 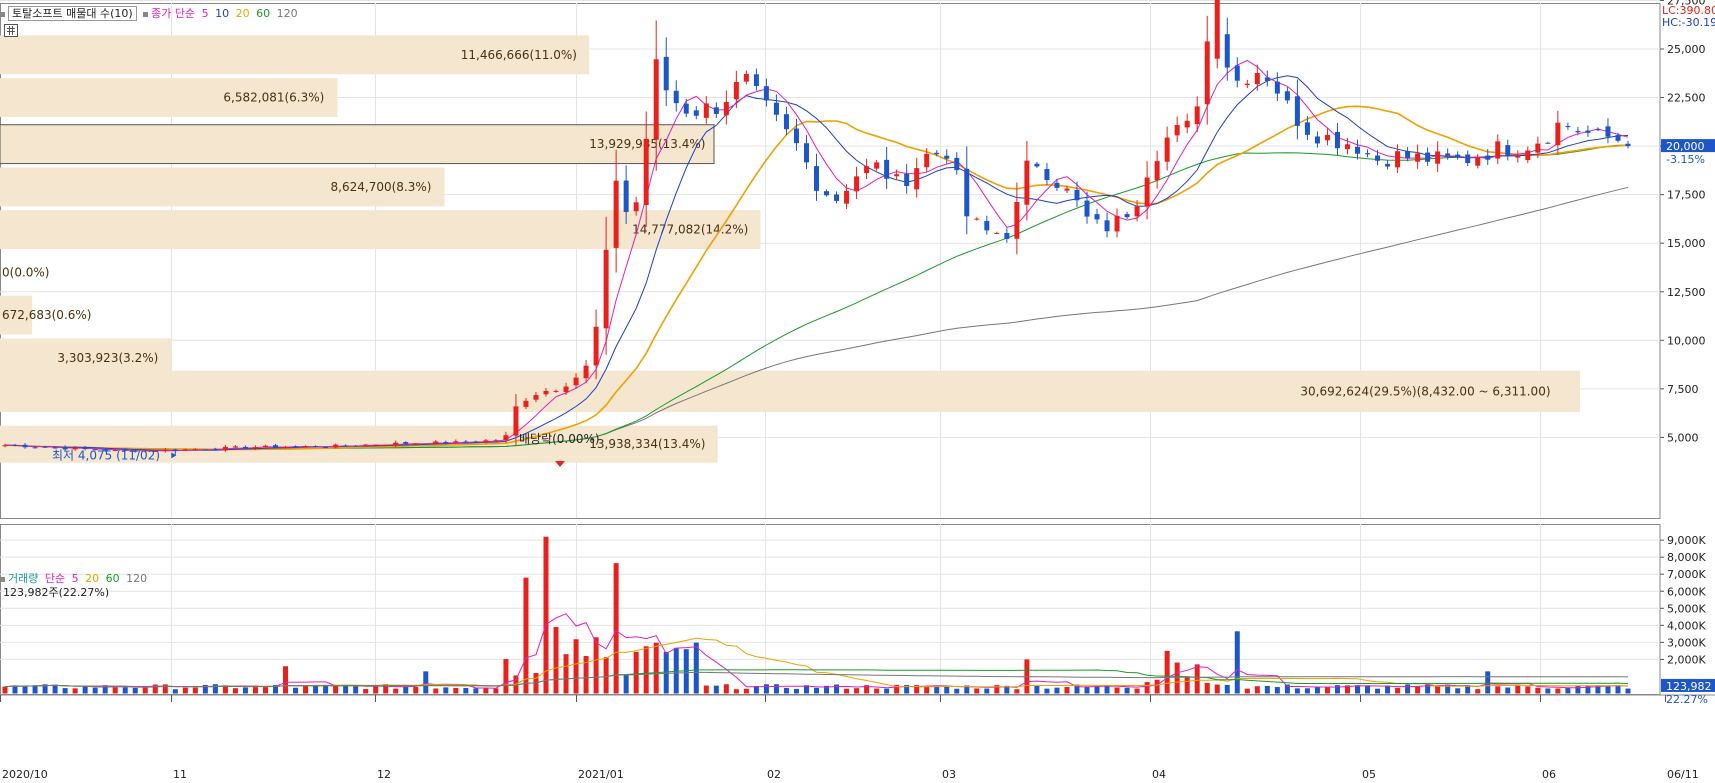 I want to click on price-ma-5: 5, so click(x=205, y=13).